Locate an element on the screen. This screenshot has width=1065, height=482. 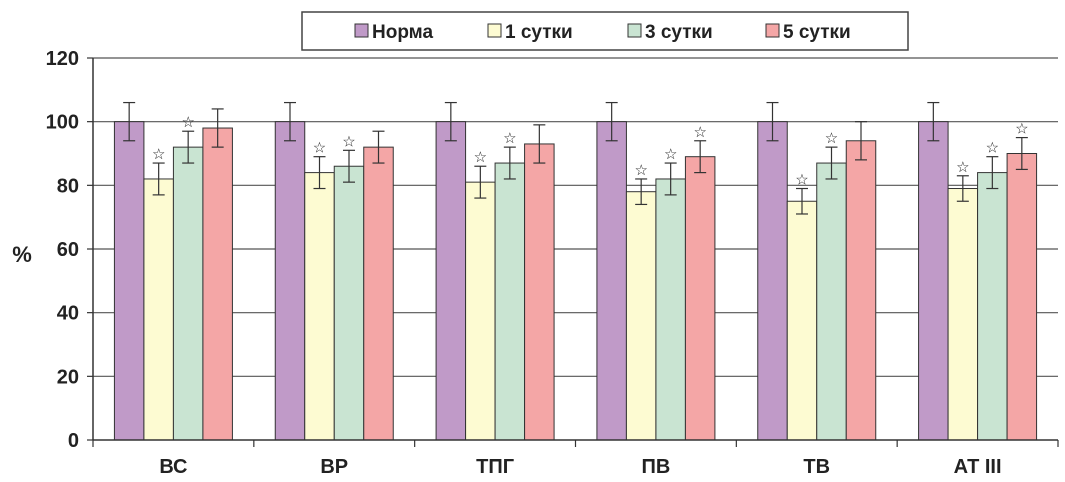
legend-label: 1 сутки is located at coordinates (539, 32).